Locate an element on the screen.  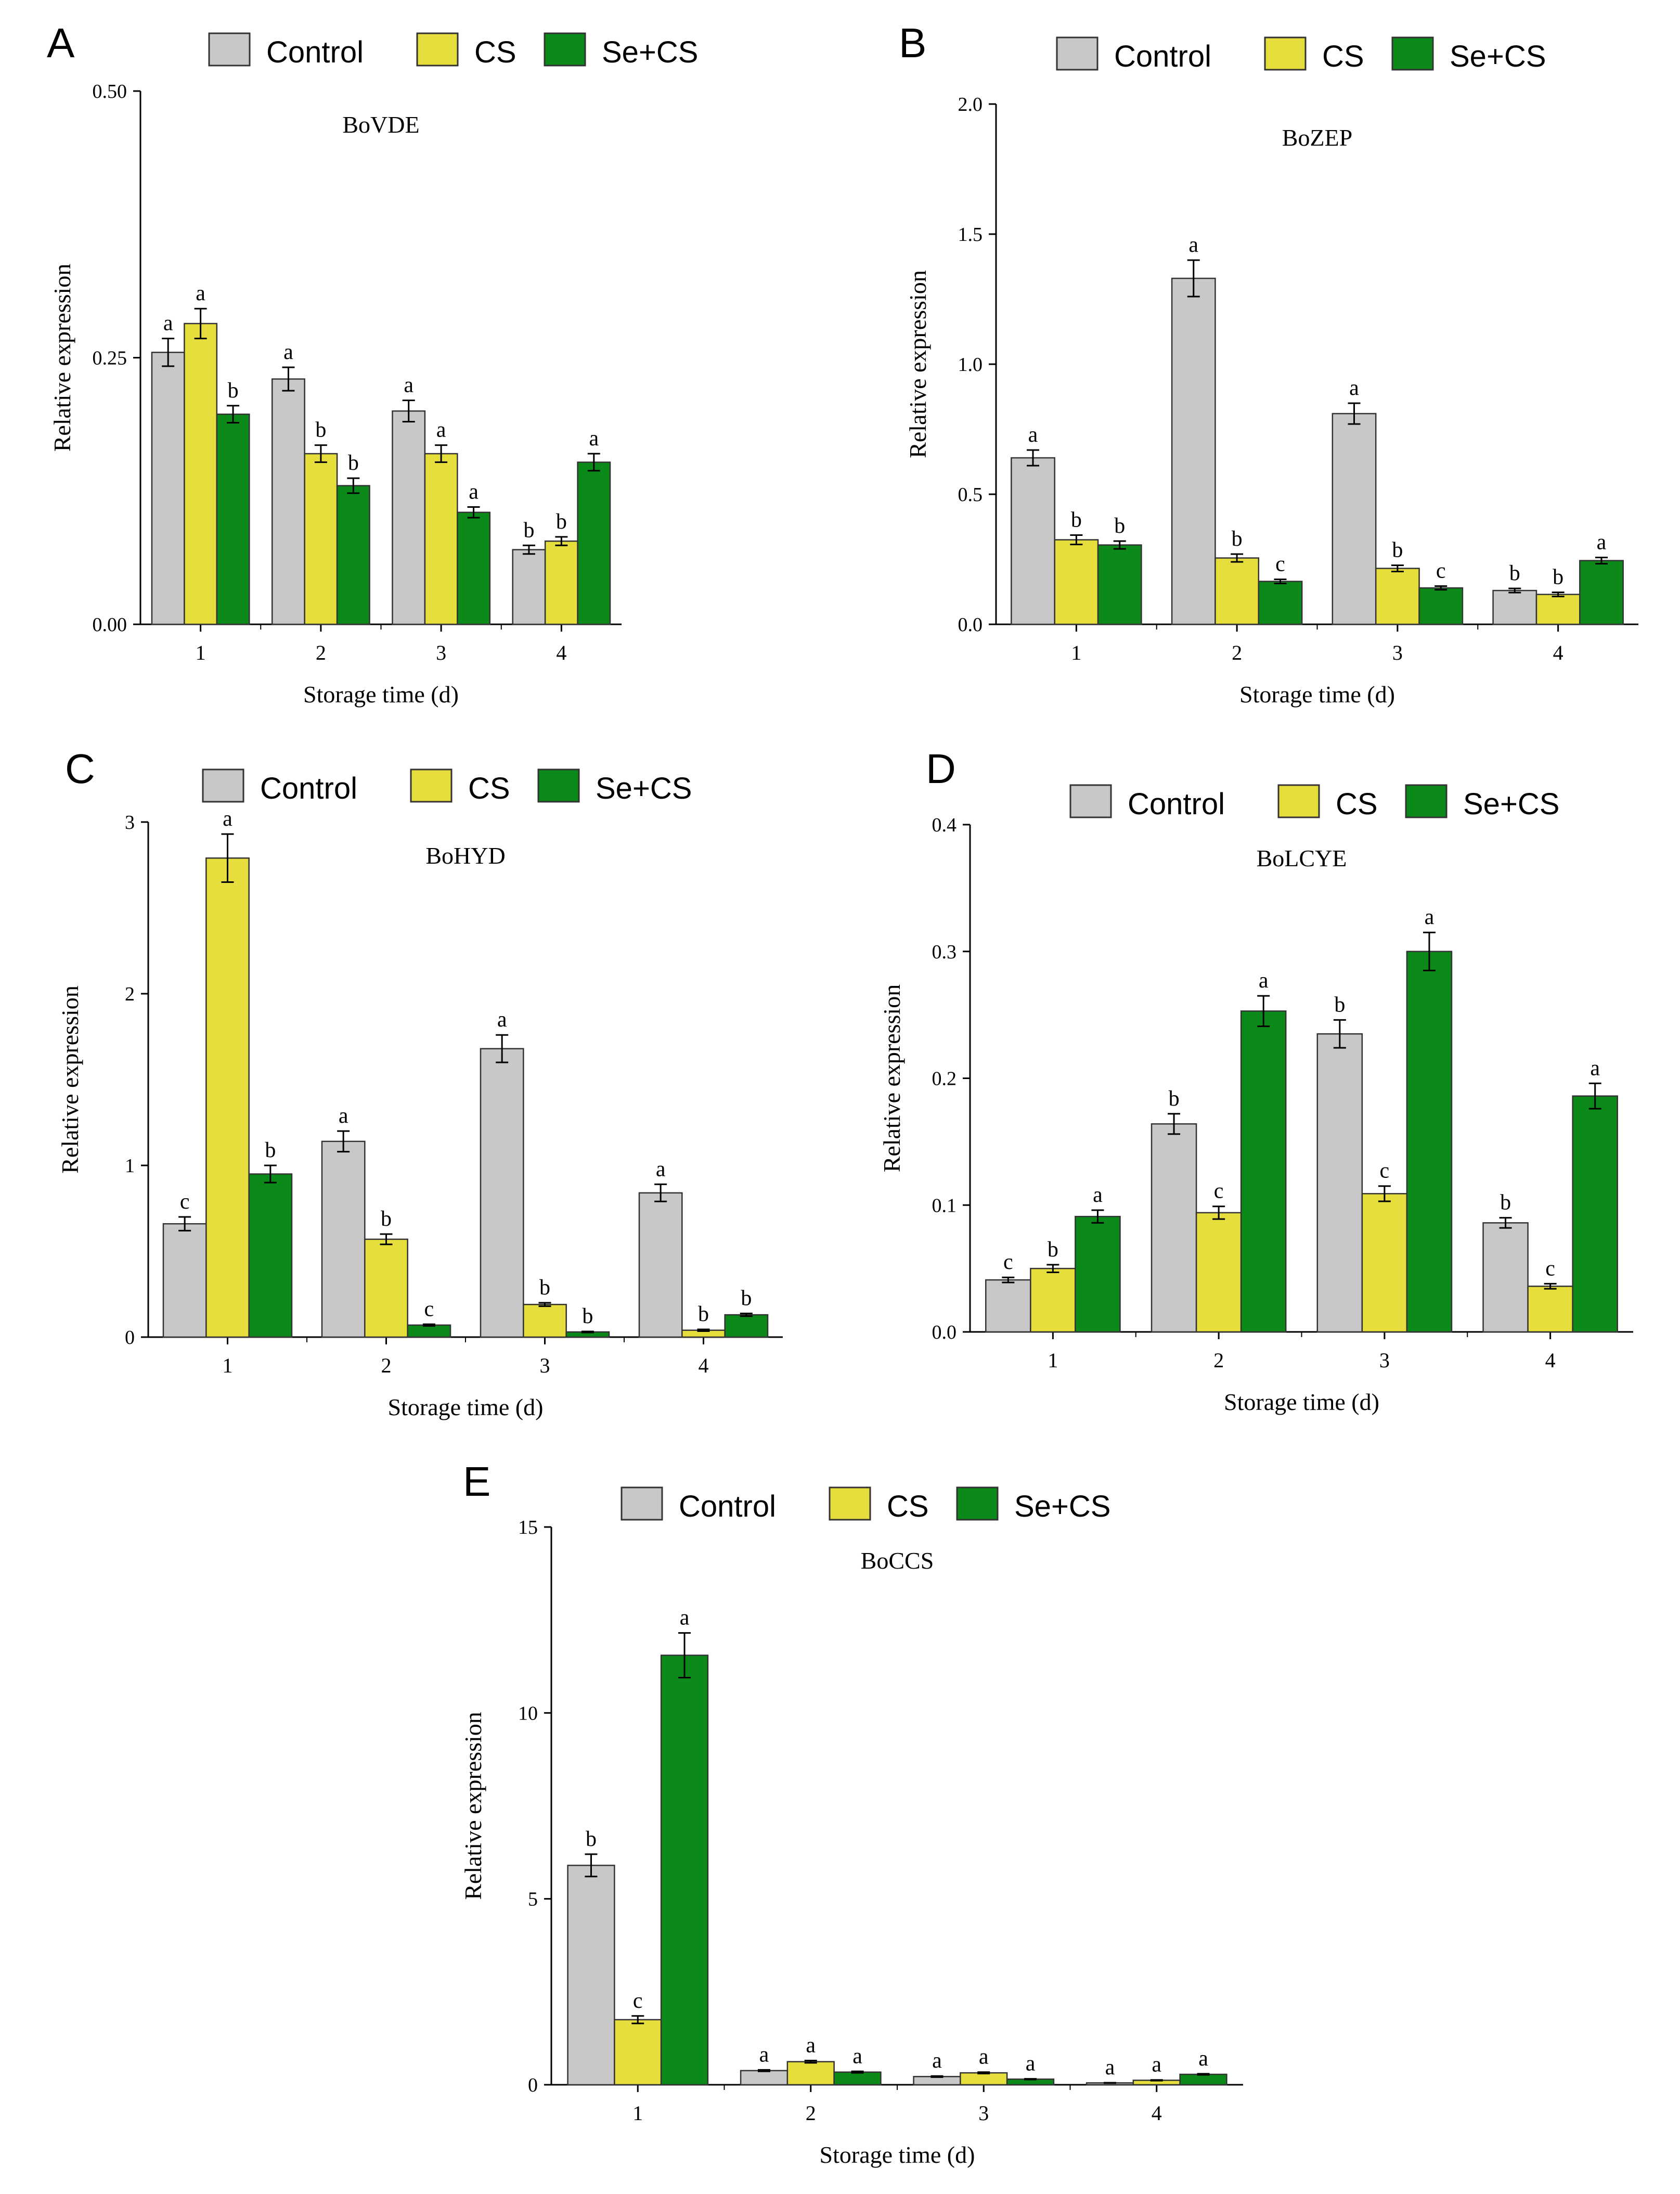
y-tick-label: 5 is located at coordinates (533, 1899).